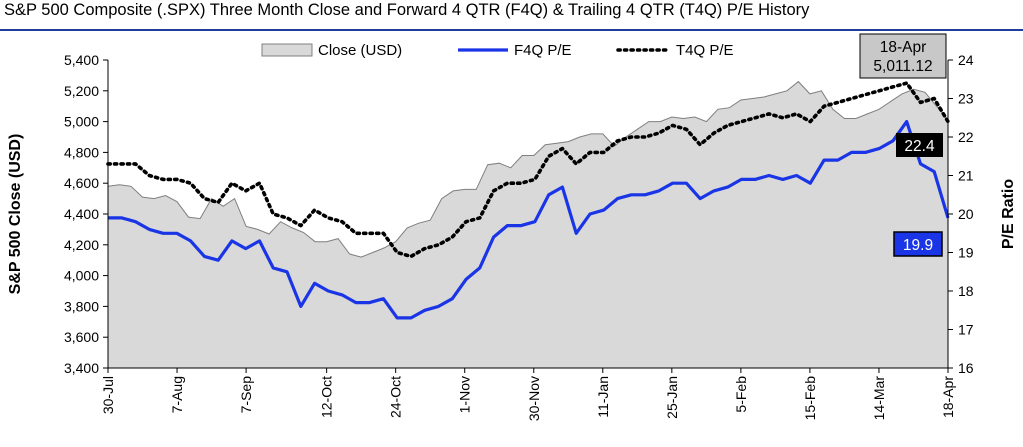 This screenshot has height=447, width=1023. Describe the element at coordinates (287, 50) in the screenshot. I see `legend-swatch-close` at that location.